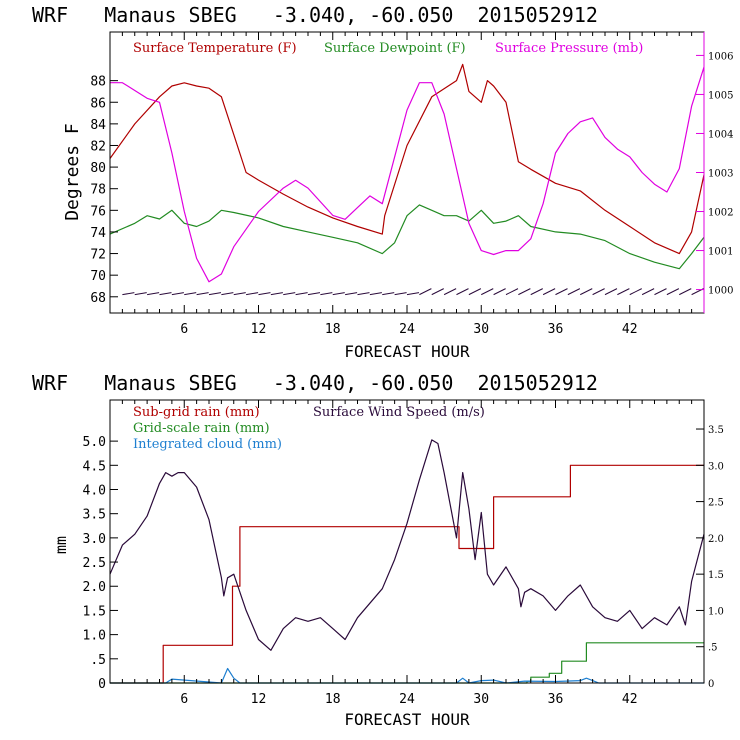  Describe the element at coordinates (720, 95) in the screenshot. I see `y2-tick-label: 1005` at that location.